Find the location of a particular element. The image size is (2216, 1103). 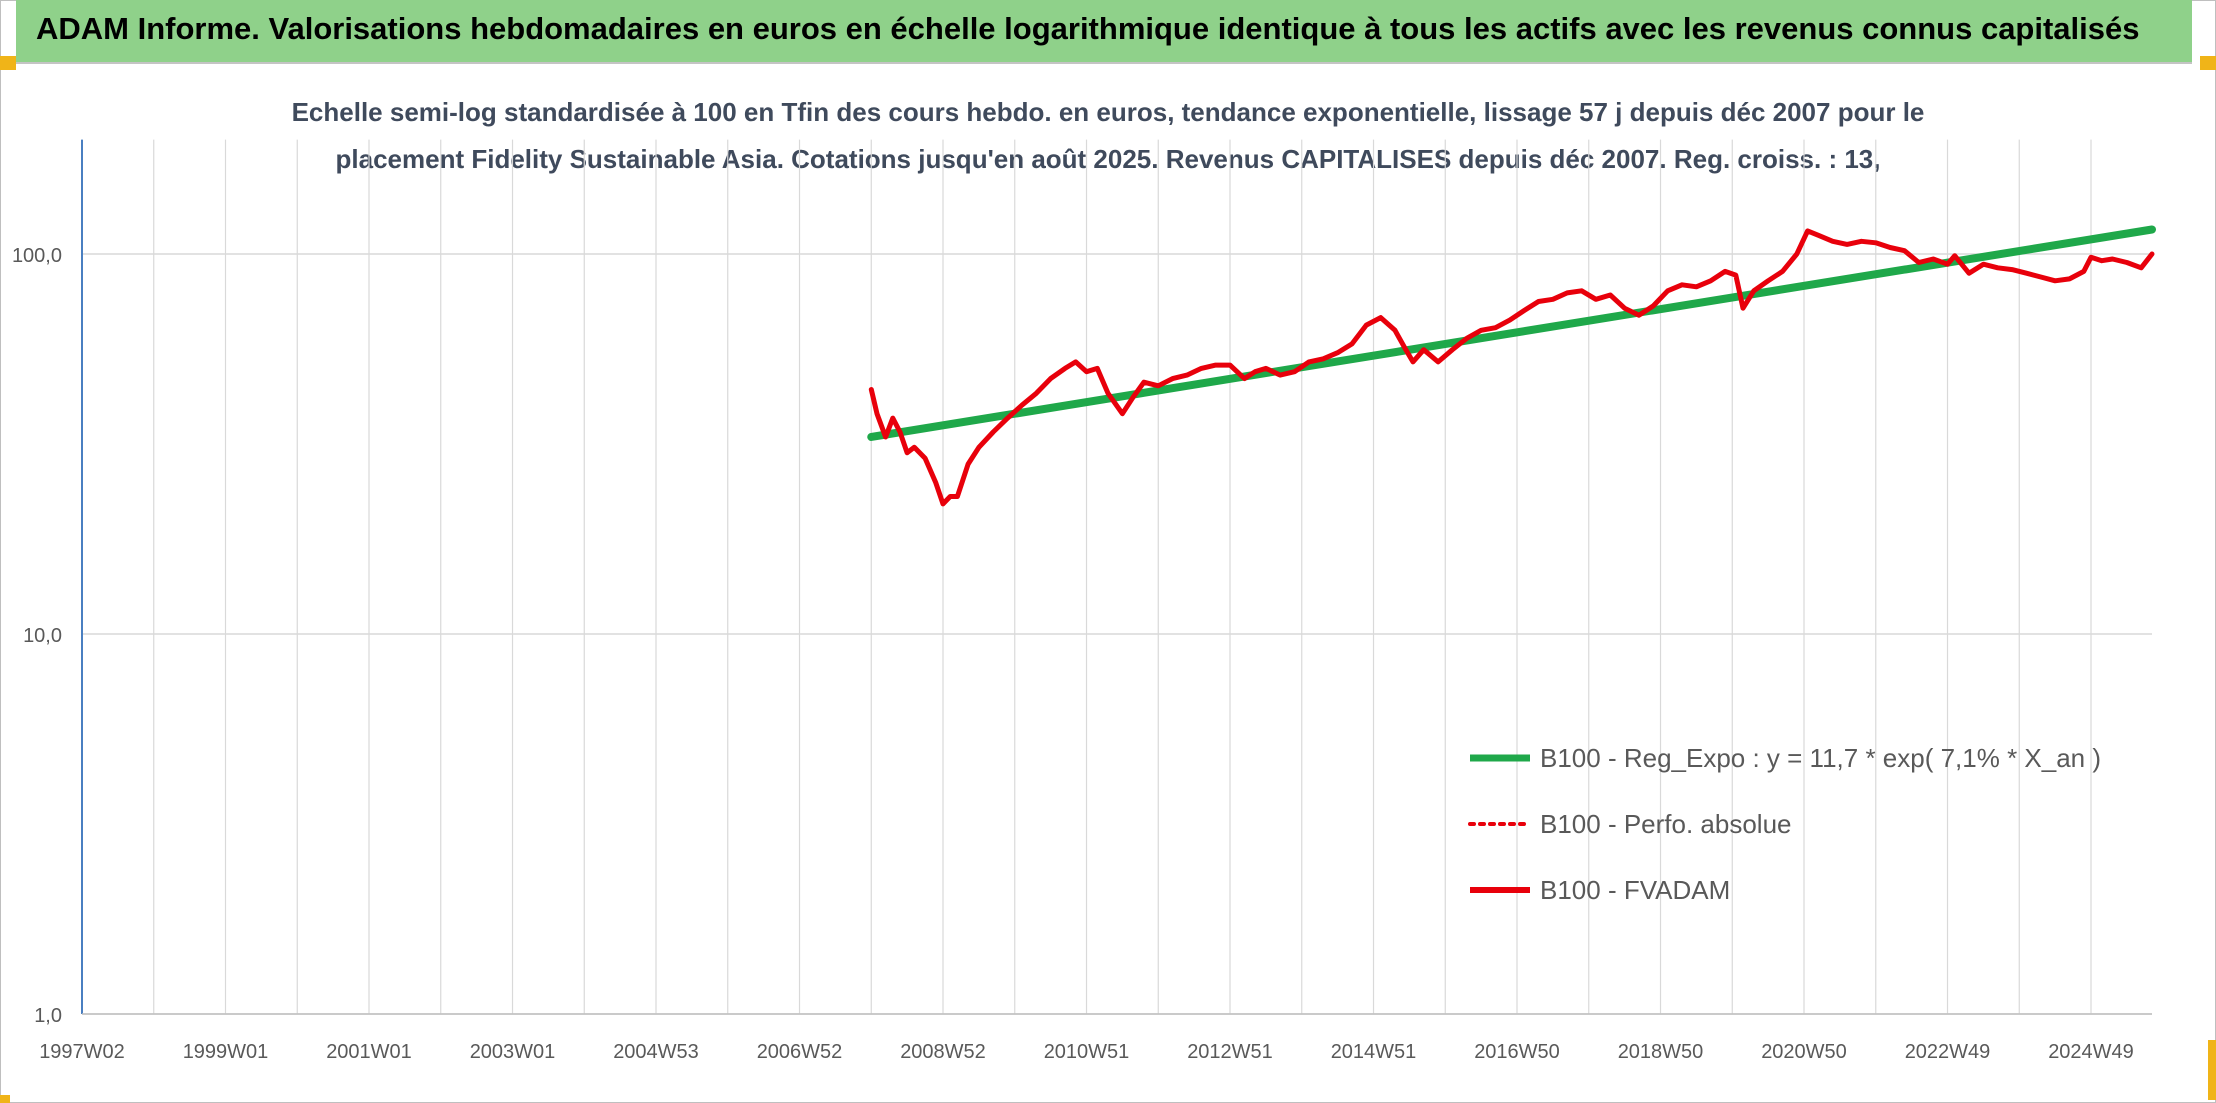

x-tick-label: 2004W53 is located at coordinates (656, 1052).